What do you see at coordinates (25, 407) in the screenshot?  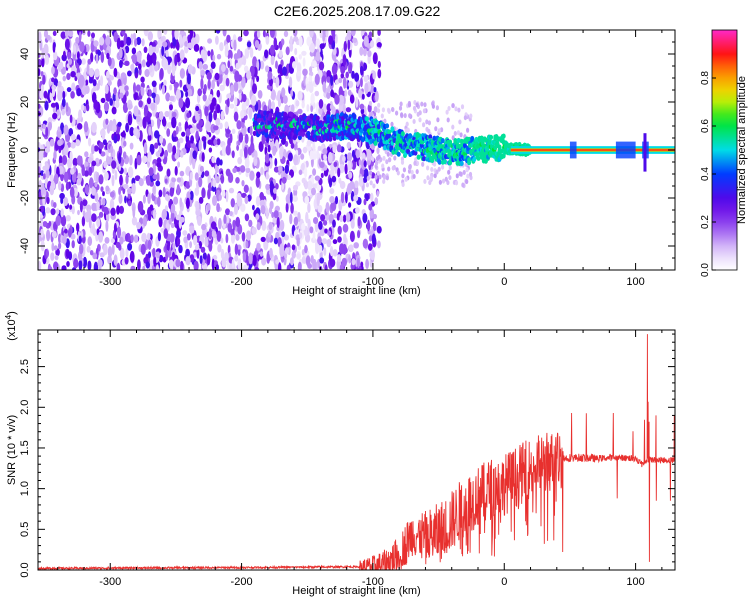 I see `y-tick-label: 2.0` at bounding box center [25, 407].